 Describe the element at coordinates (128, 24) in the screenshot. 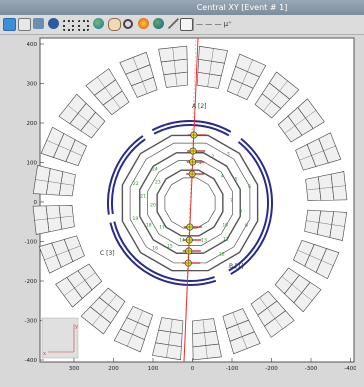

I see `magnifier-icon` at that location.